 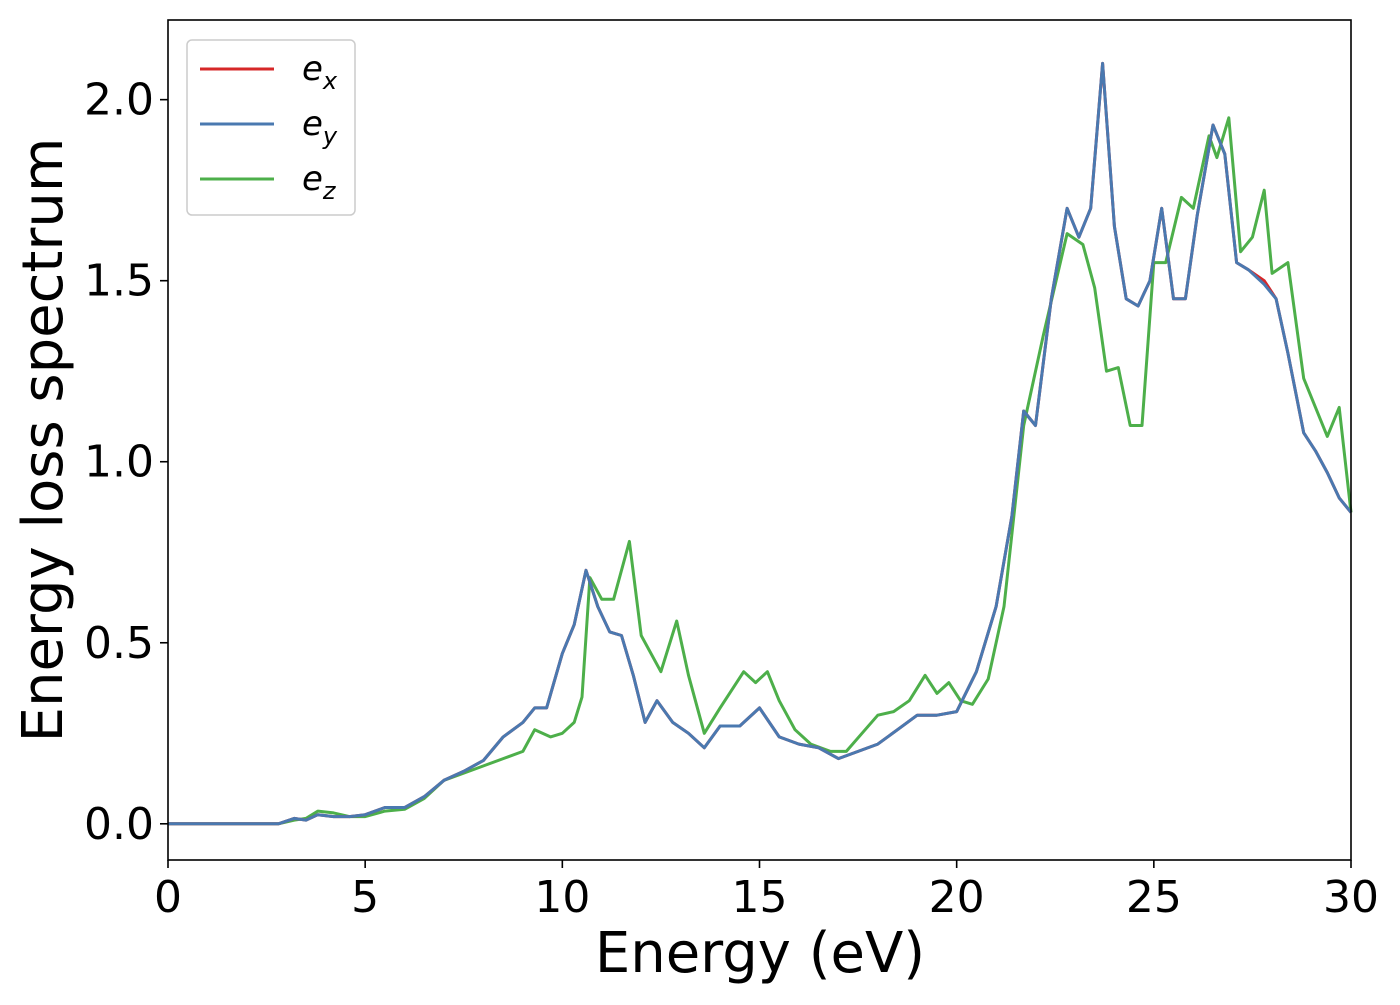 What do you see at coordinates (43, 440) in the screenshot?
I see `y-axis-label: Energy loss spectrum` at bounding box center [43, 440].